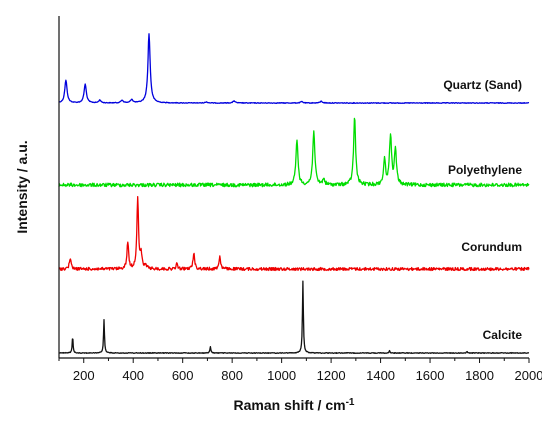 This screenshot has width=542, height=422. Describe the element at coordinates (350, 402) in the screenshot. I see `x-axis-title-superscript: -1` at that location.